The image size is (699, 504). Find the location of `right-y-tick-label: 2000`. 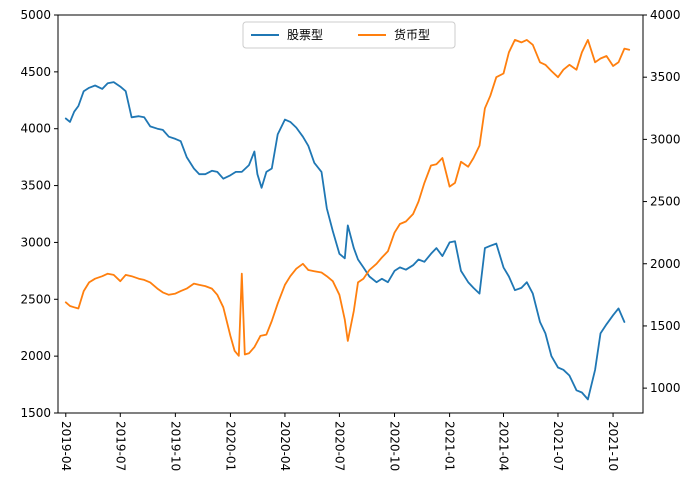

right-y-tick-label: 2000 is located at coordinates (665, 264).